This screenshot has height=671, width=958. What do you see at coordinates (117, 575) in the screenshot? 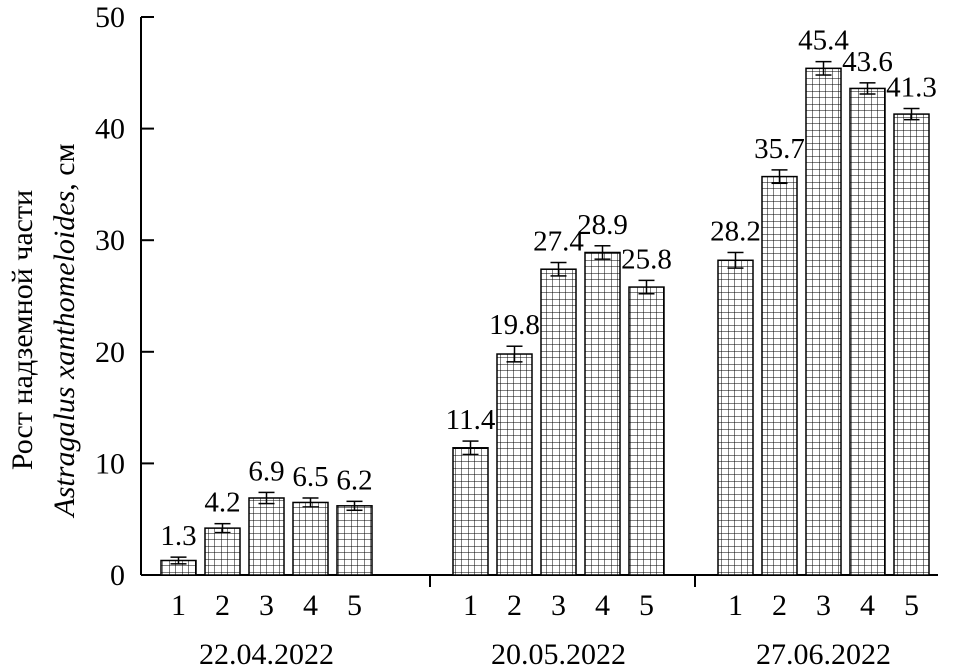
I see `y-tick-label: 0` at bounding box center [117, 575].